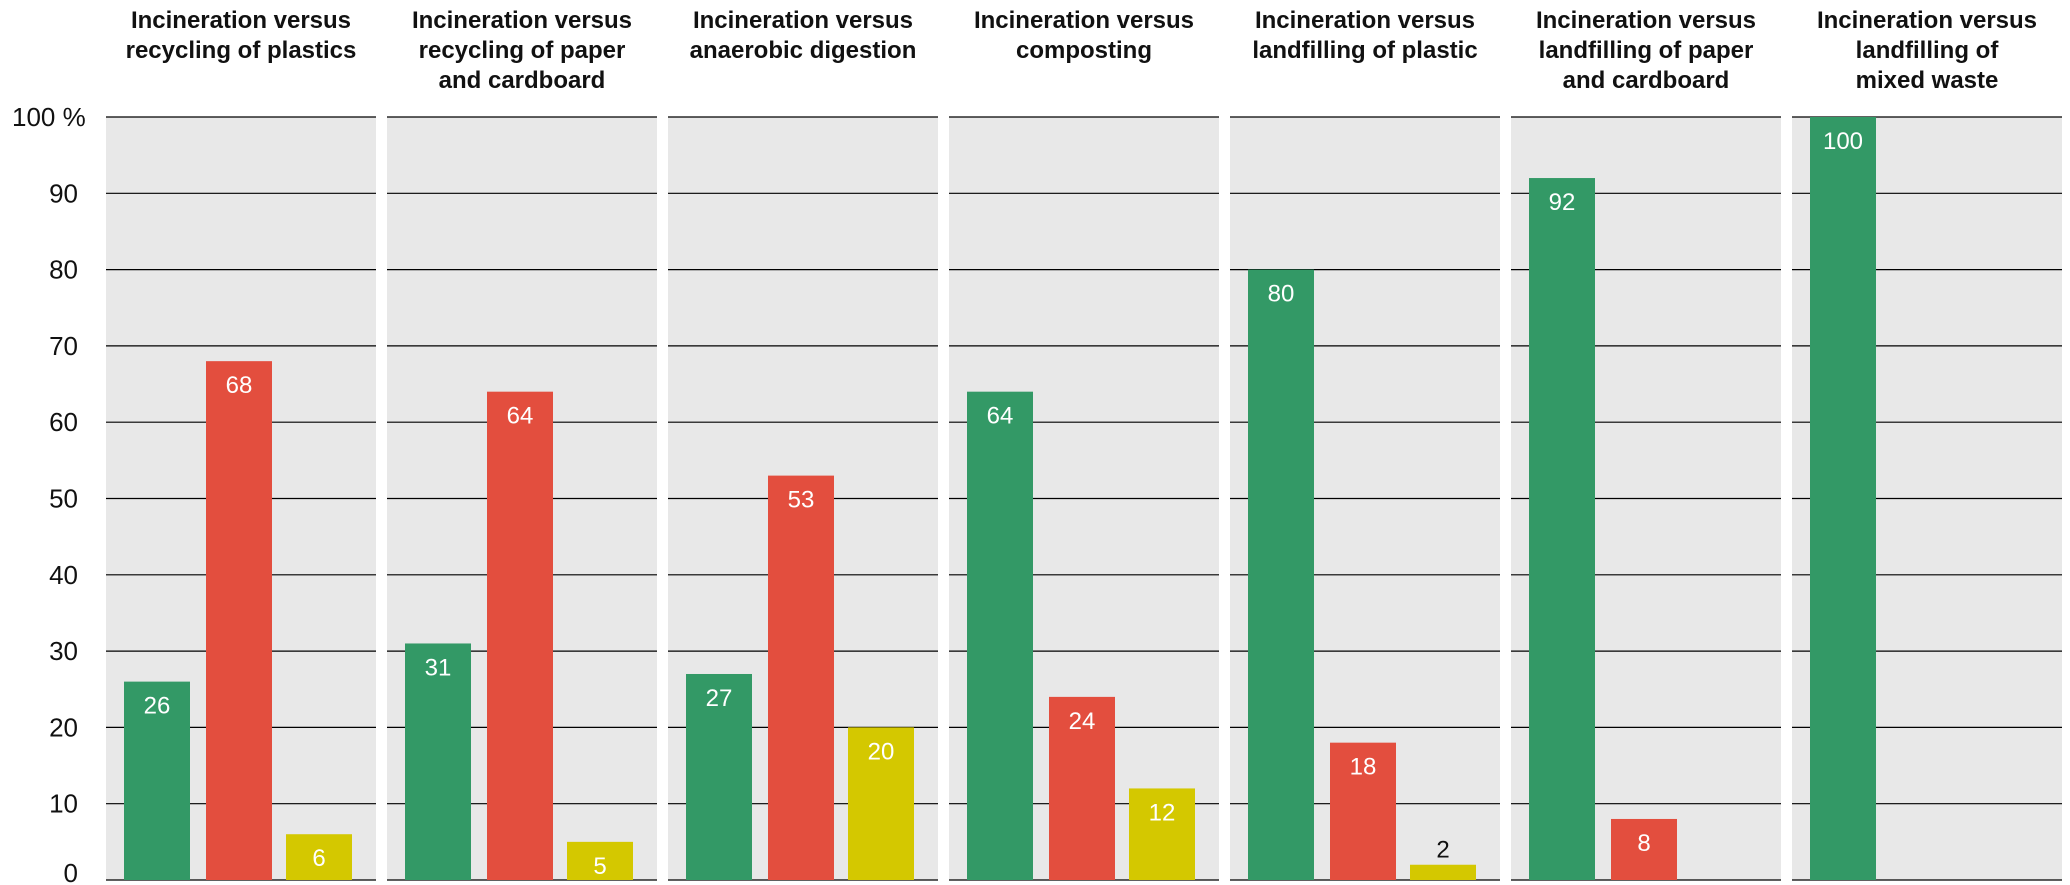 This screenshot has height=885, width=2070. What do you see at coordinates (71, 871) in the screenshot?
I see `y-tick-label: 0` at bounding box center [71, 871].